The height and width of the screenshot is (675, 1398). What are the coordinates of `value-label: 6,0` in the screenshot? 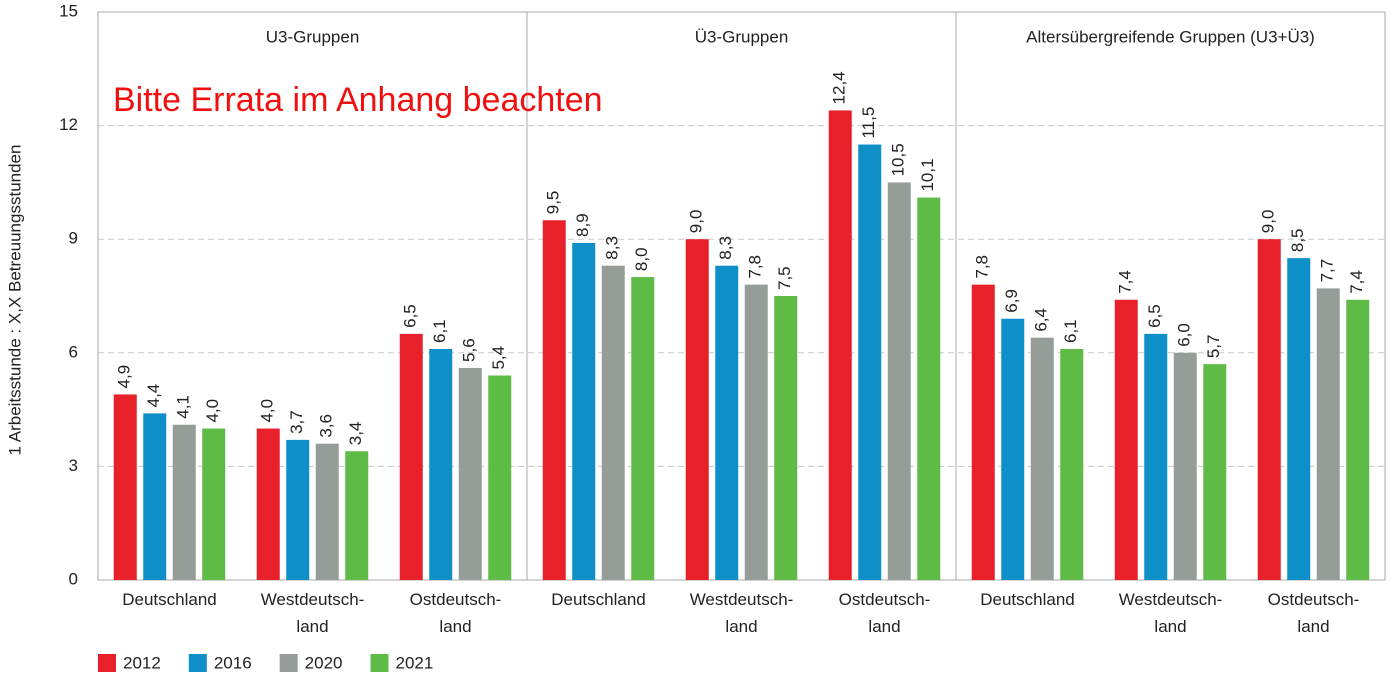 It's located at (1184, 335).